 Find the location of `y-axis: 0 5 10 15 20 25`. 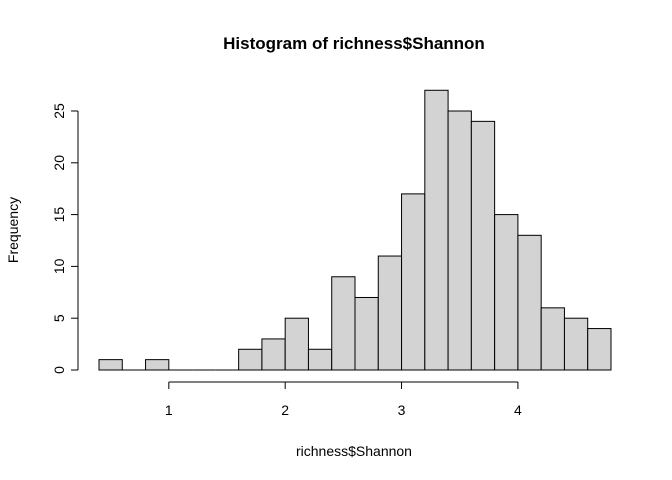

y-axis: 0 5 10 15 20 25 is located at coordinates (65, 238).